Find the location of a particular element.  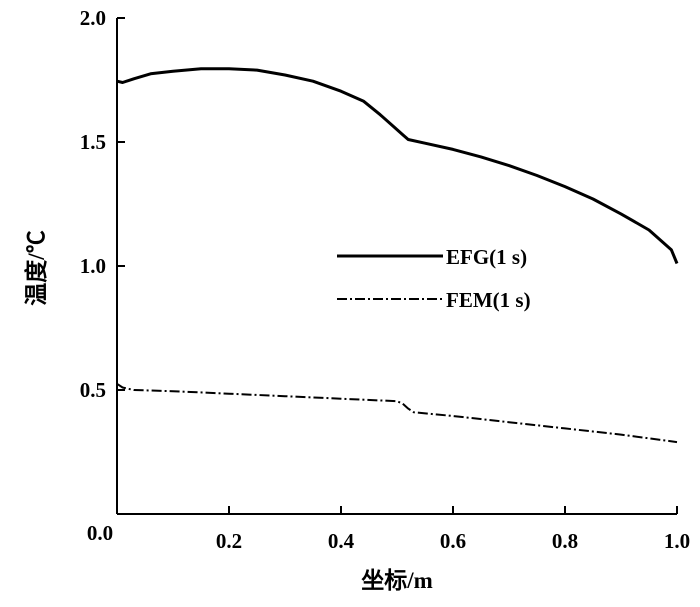

x-tick-label: 0.6 is located at coordinates (453, 541).